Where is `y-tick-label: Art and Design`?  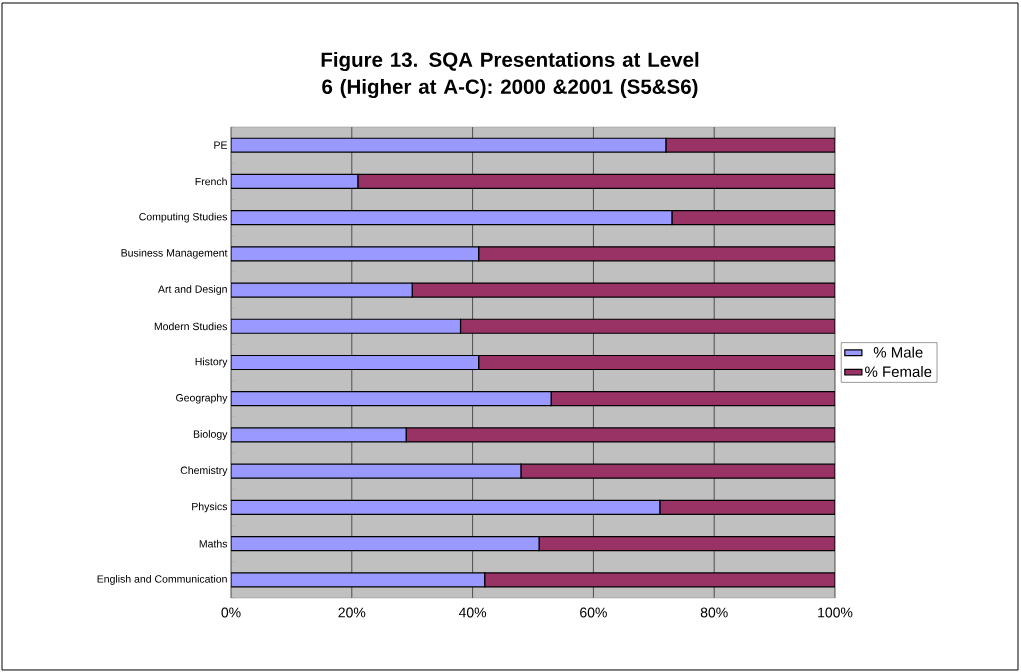 y-tick-label: Art and Design is located at coordinates (192, 290).